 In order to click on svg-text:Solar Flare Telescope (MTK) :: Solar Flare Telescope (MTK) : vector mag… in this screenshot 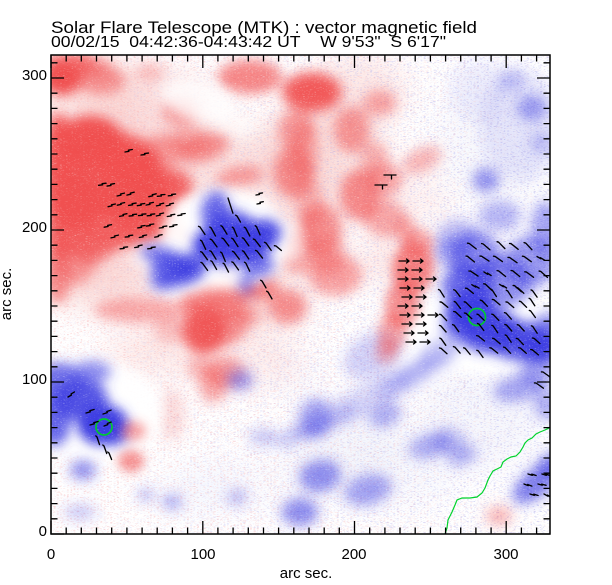, I will do `click(264, 27)`.